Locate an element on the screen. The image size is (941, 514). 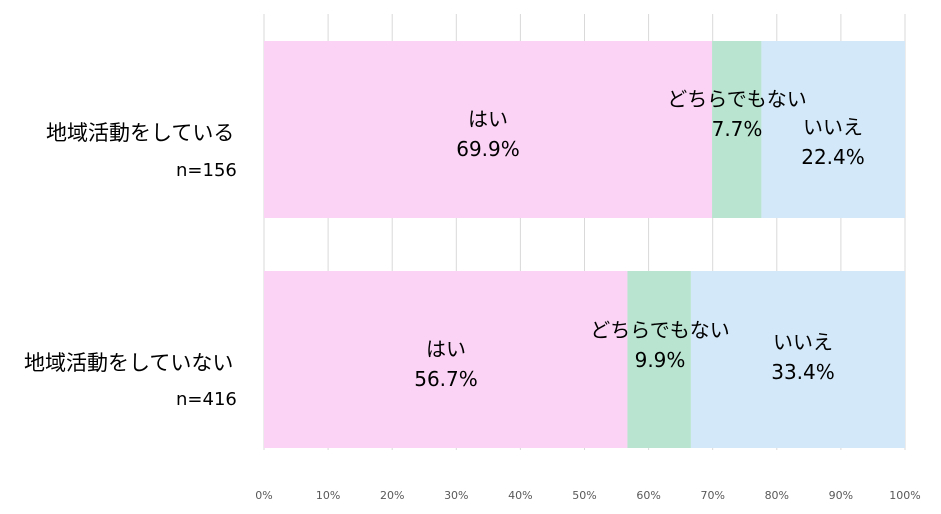
category-label-active: 地域活動をしている is located at coordinates (140, 133).